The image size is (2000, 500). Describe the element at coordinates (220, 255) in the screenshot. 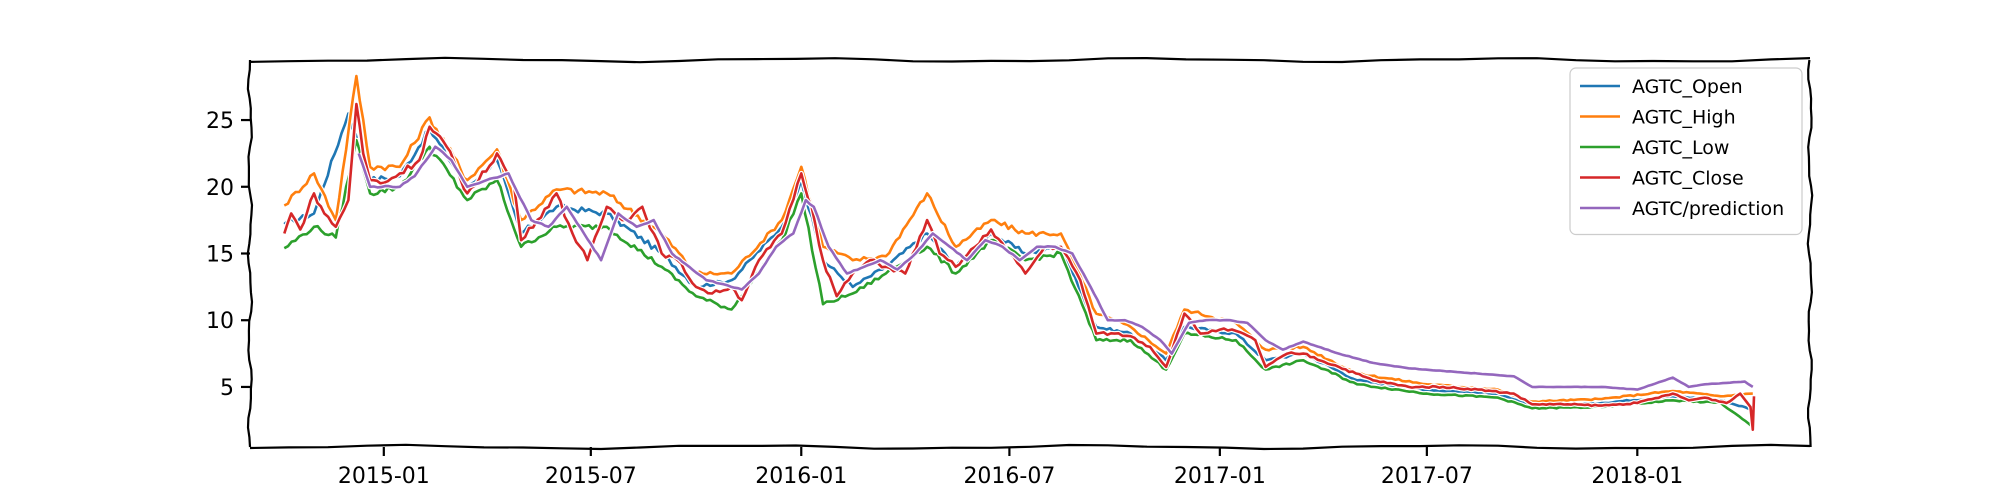

I see `y-tick-label: 15` at that location.